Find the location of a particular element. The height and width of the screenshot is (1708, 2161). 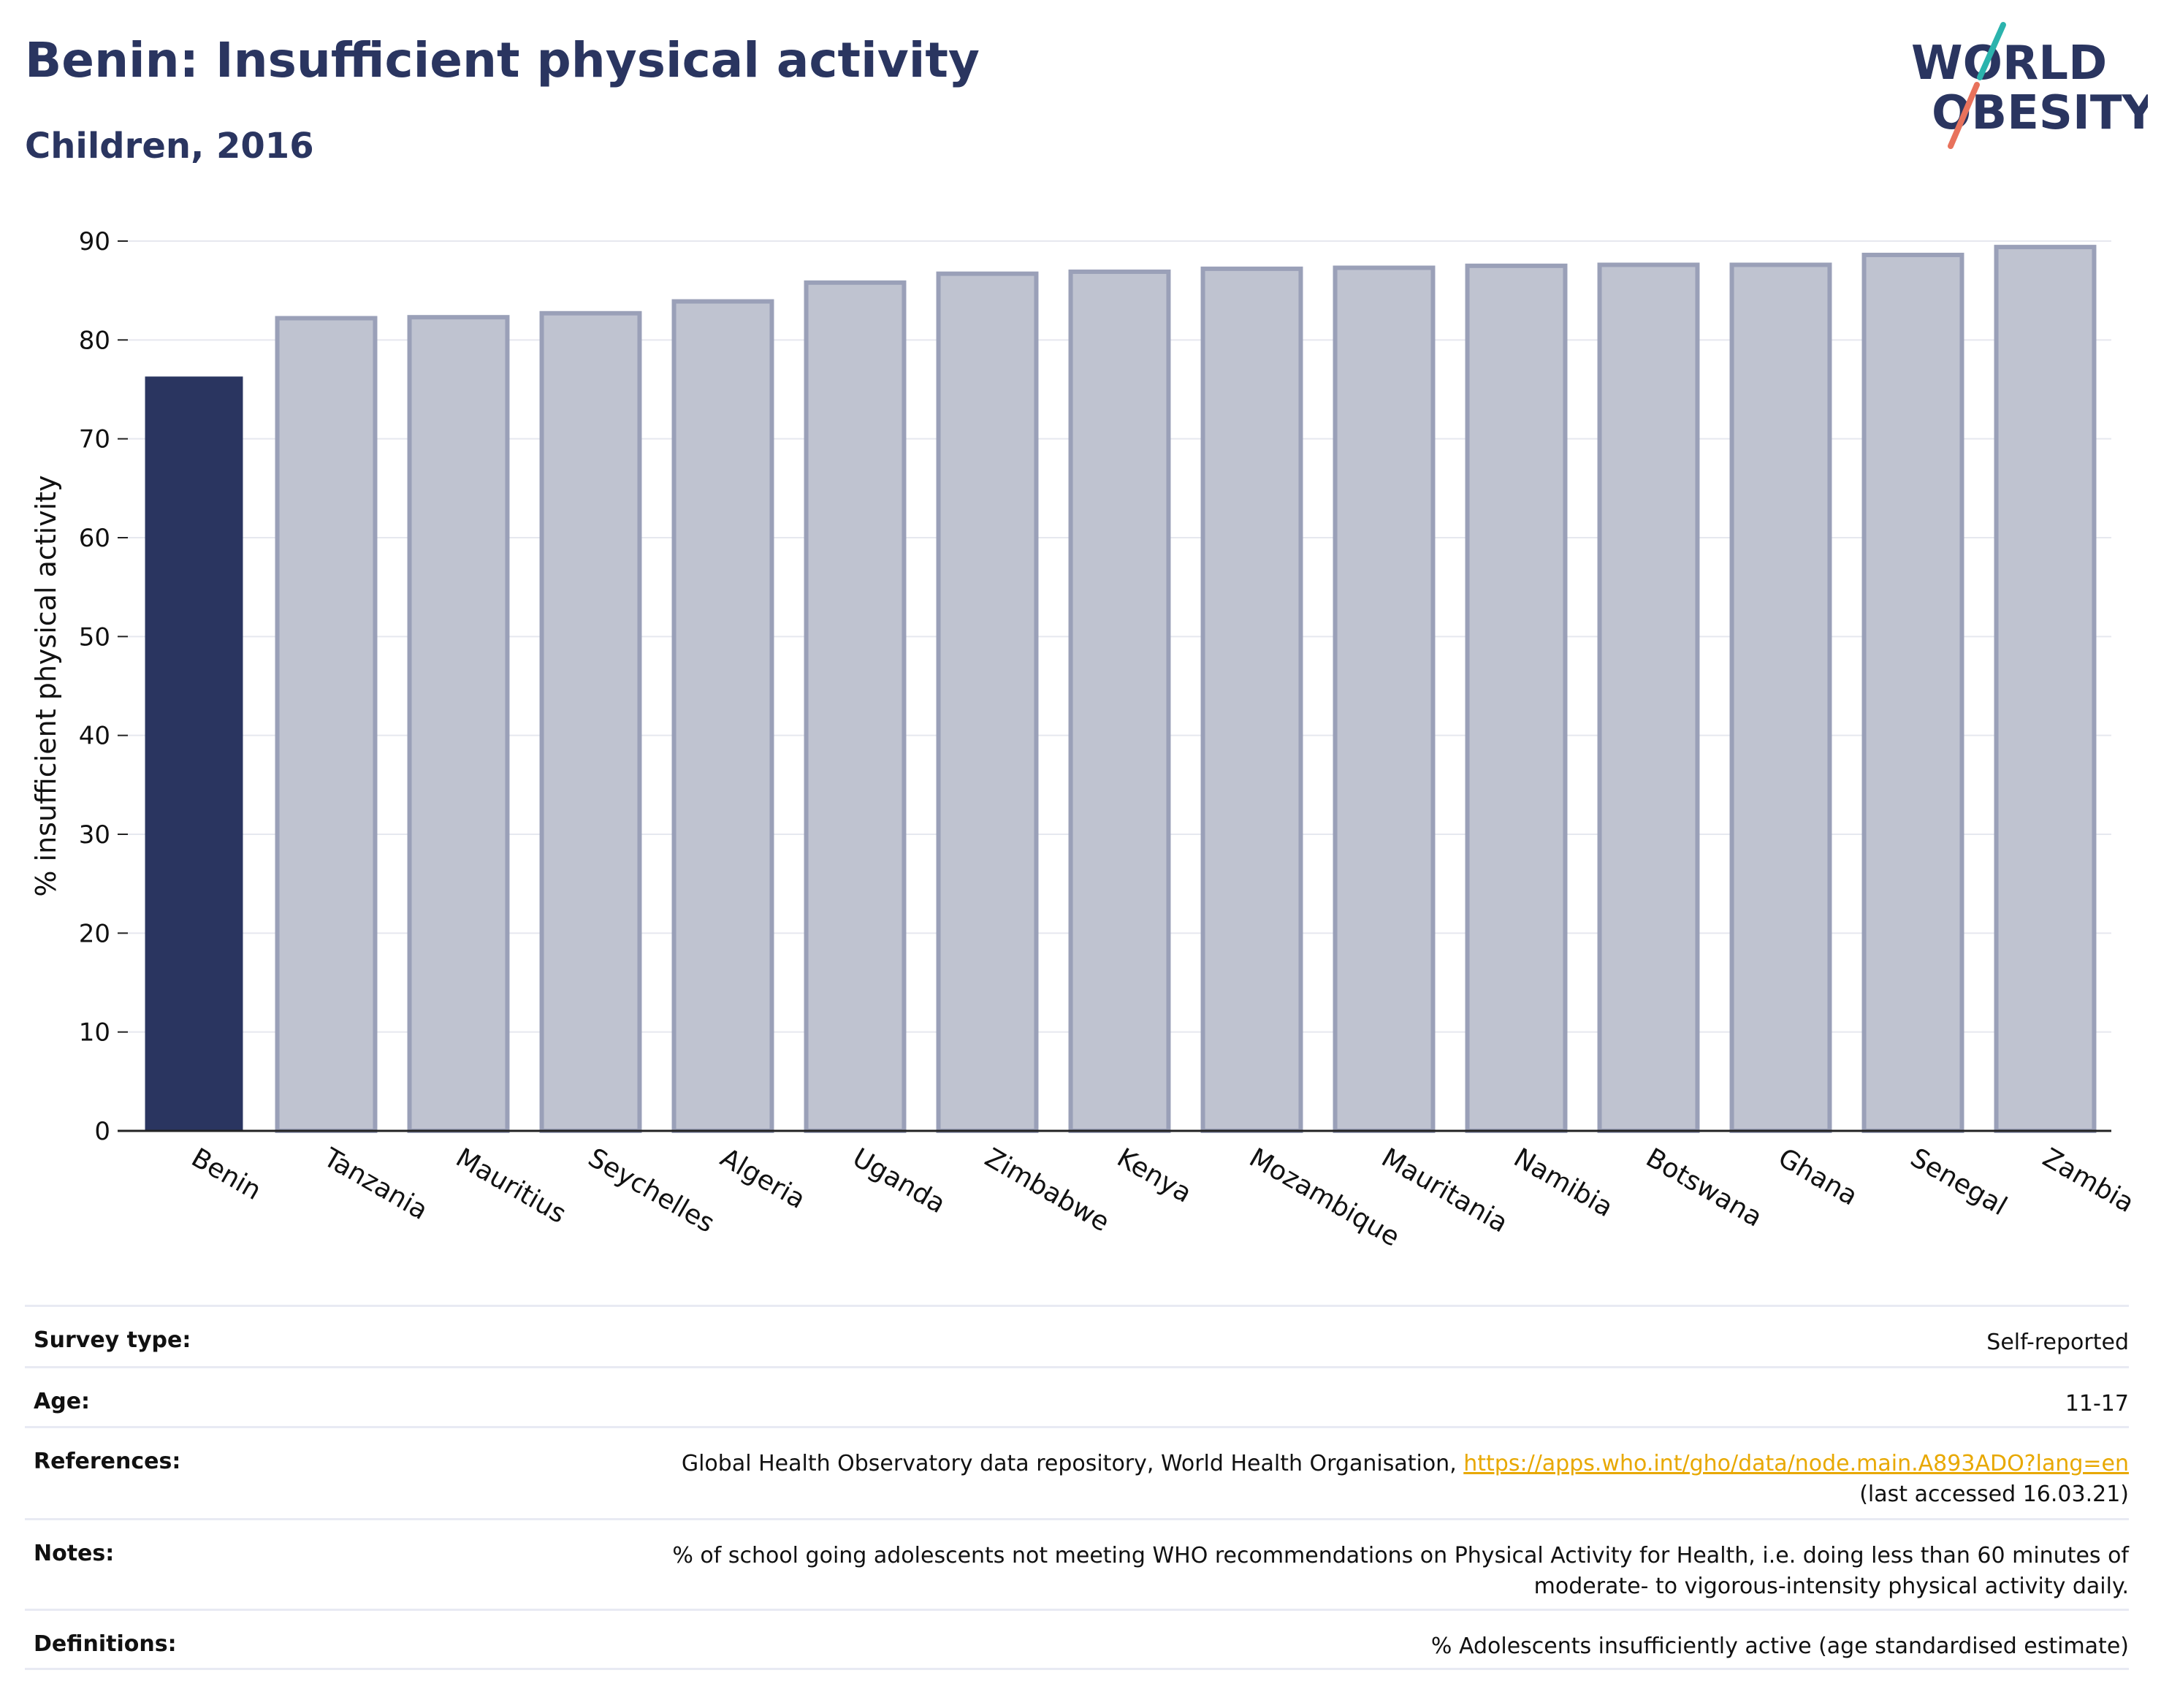

x-tick-label: Botswana is located at coordinates (1704, 1187).